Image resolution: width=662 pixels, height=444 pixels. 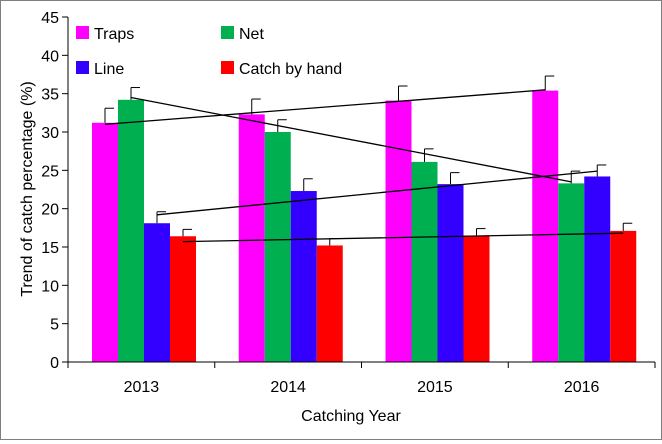 I want to click on y-tick-label: 25, so click(x=50, y=171).